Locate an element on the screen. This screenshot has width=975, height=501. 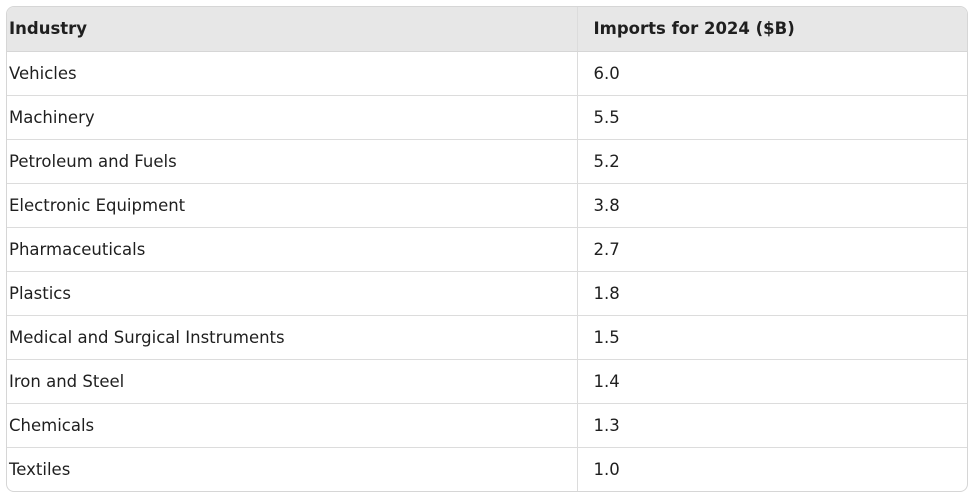
industry-cell: Iron and Steel is located at coordinates (292, 380).